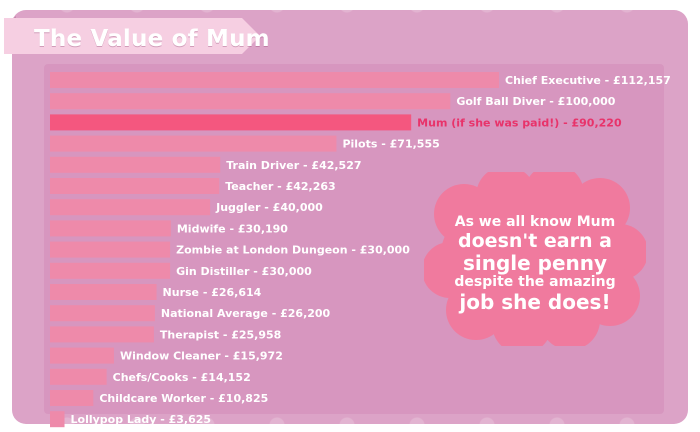 Image resolution: width=700 pixels, height=432 pixels. What do you see at coordinates (519, 122) in the screenshot?
I see `bar-label: Mum (if she was paid!) - £90,220` at bounding box center [519, 122].